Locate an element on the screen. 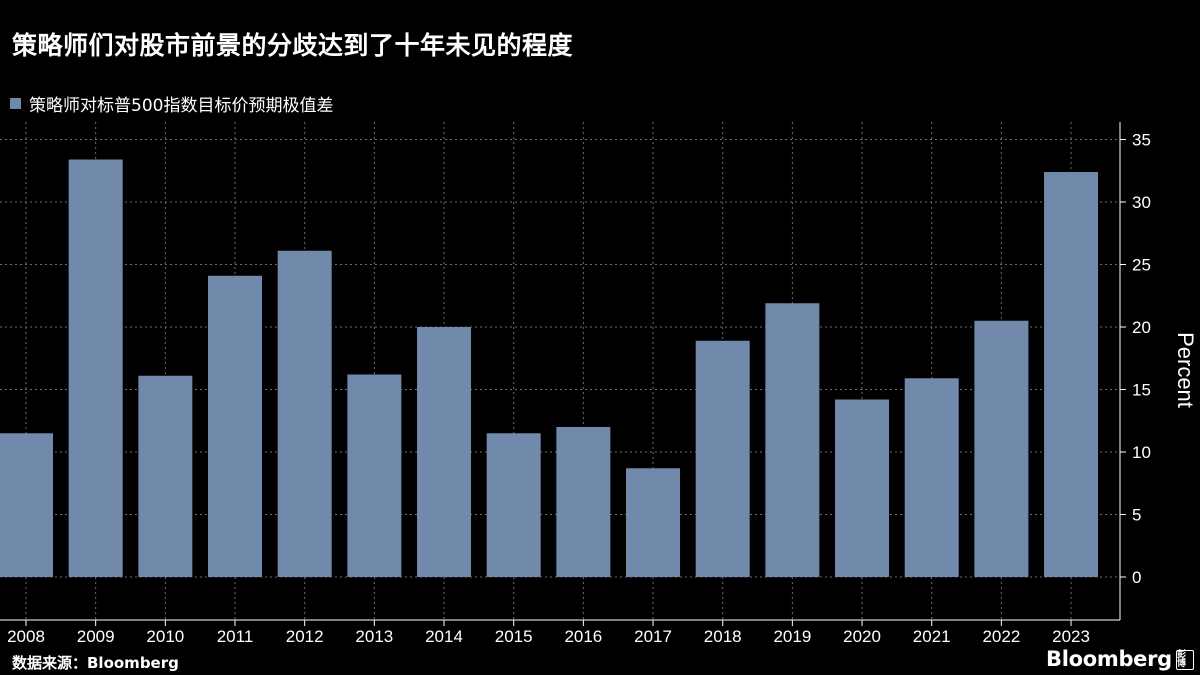 Image resolution: width=1200 pixels, height=675 pixels. x-tick-label: 2008 is located at coordinates (26, 636).